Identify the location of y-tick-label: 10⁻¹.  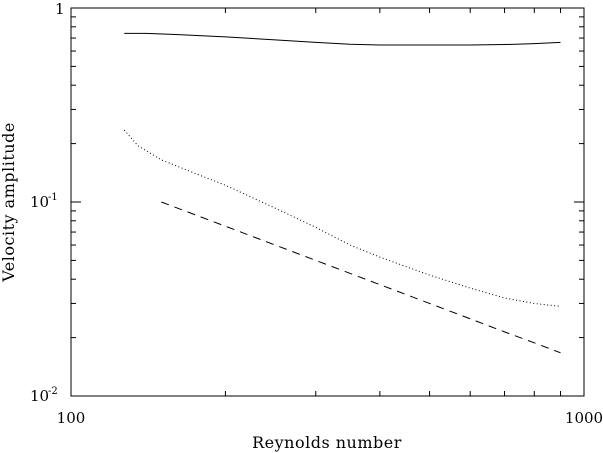
(44, 201).